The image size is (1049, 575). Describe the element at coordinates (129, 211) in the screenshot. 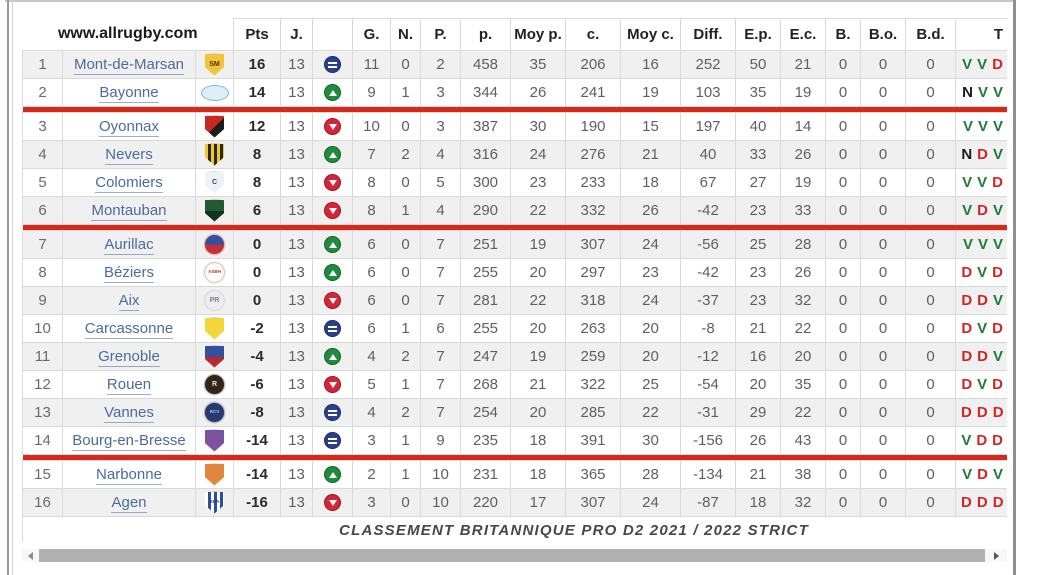

I see `team-link: Montauban` at that location.